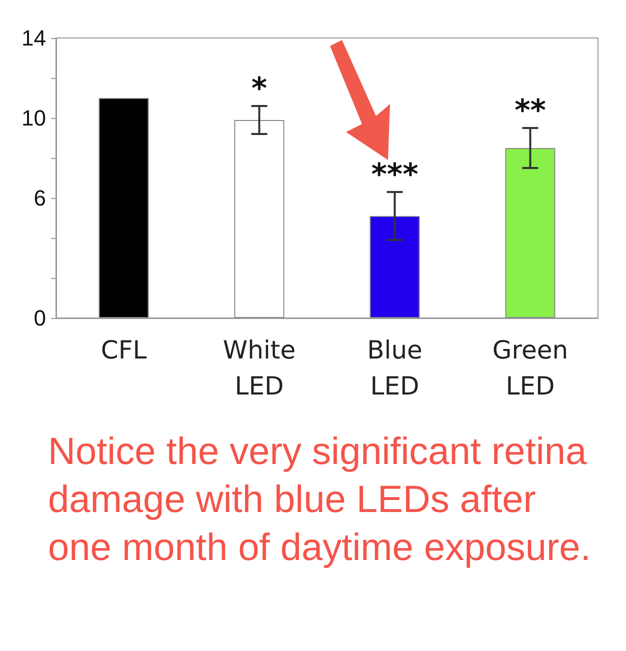 The width and height of the screenshot is (626, 651). I want to click on y-tick-label: 10, so click(34, 118).